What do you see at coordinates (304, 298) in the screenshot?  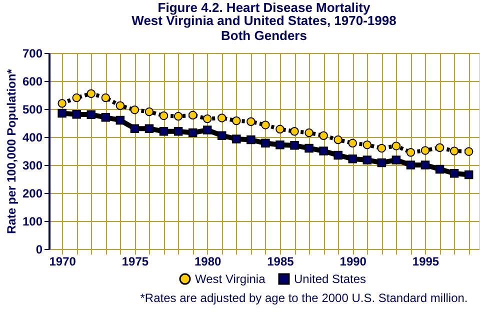 I see `text: *Rates are adjusted by age to the 2000 U.S. Standard million.` at bounding box center [304, 298].